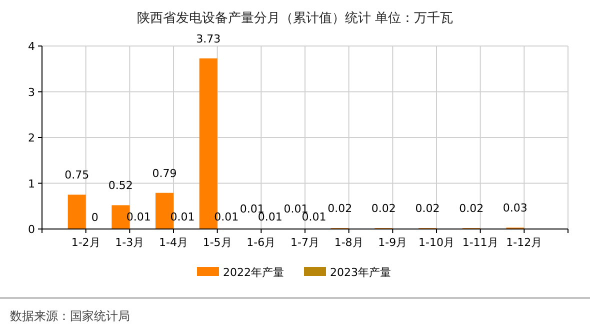 The width and height of the screenshot is (590, 330). Describe the element at coordinates (31, 138) in the screenshot. I see `y-tick-label: 2` at that location.